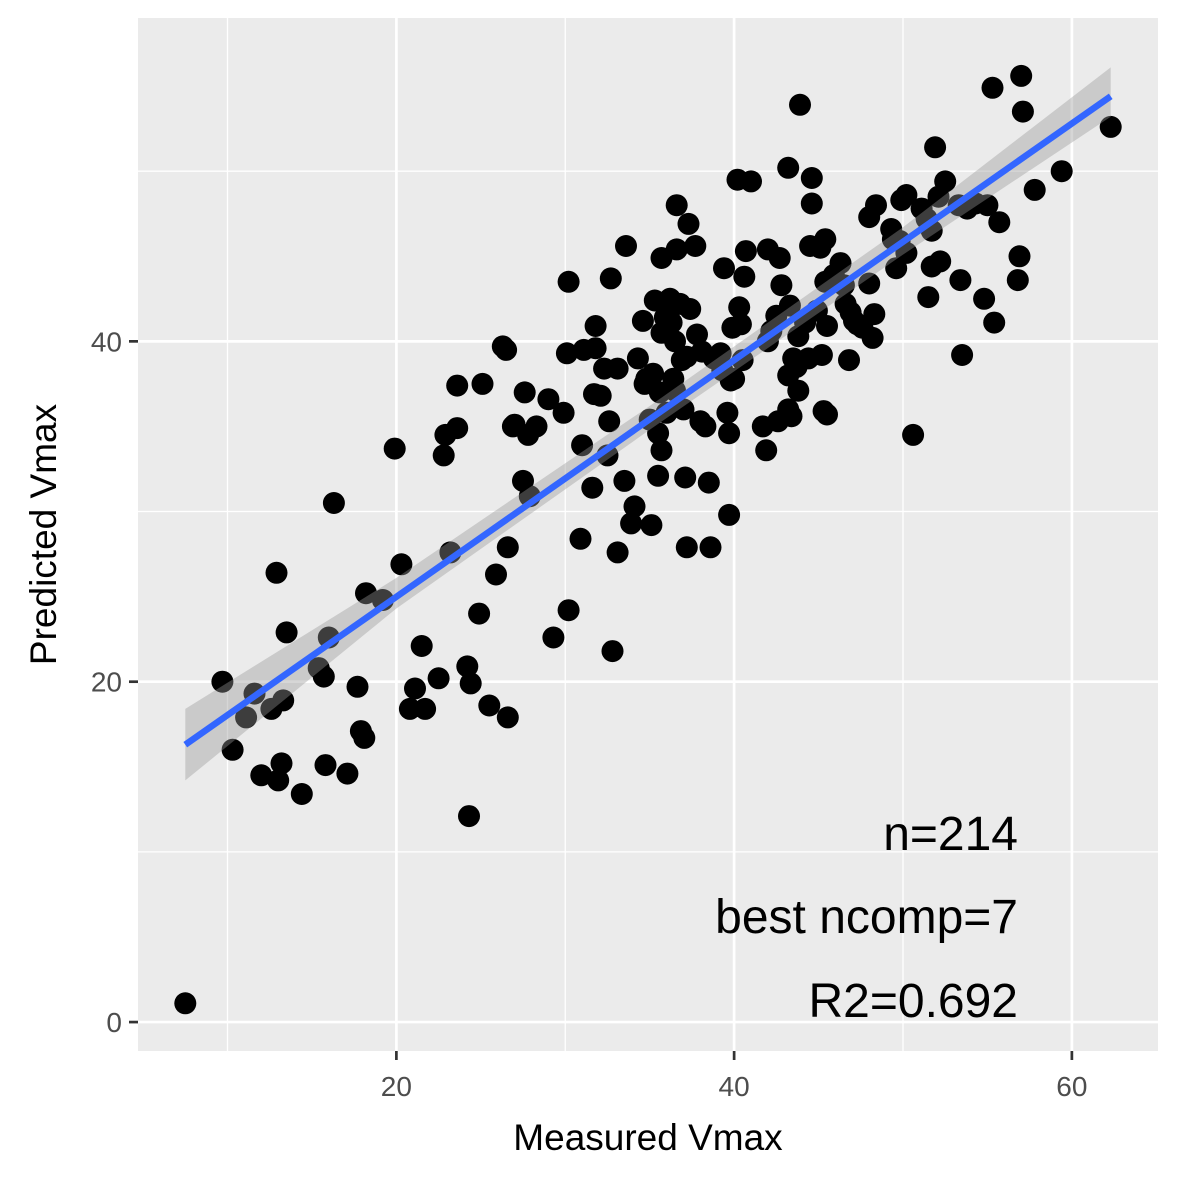 The width and height of the screenshot is (1181, 1181). I want to click on y-tick-label: 20, so click(106, 682).